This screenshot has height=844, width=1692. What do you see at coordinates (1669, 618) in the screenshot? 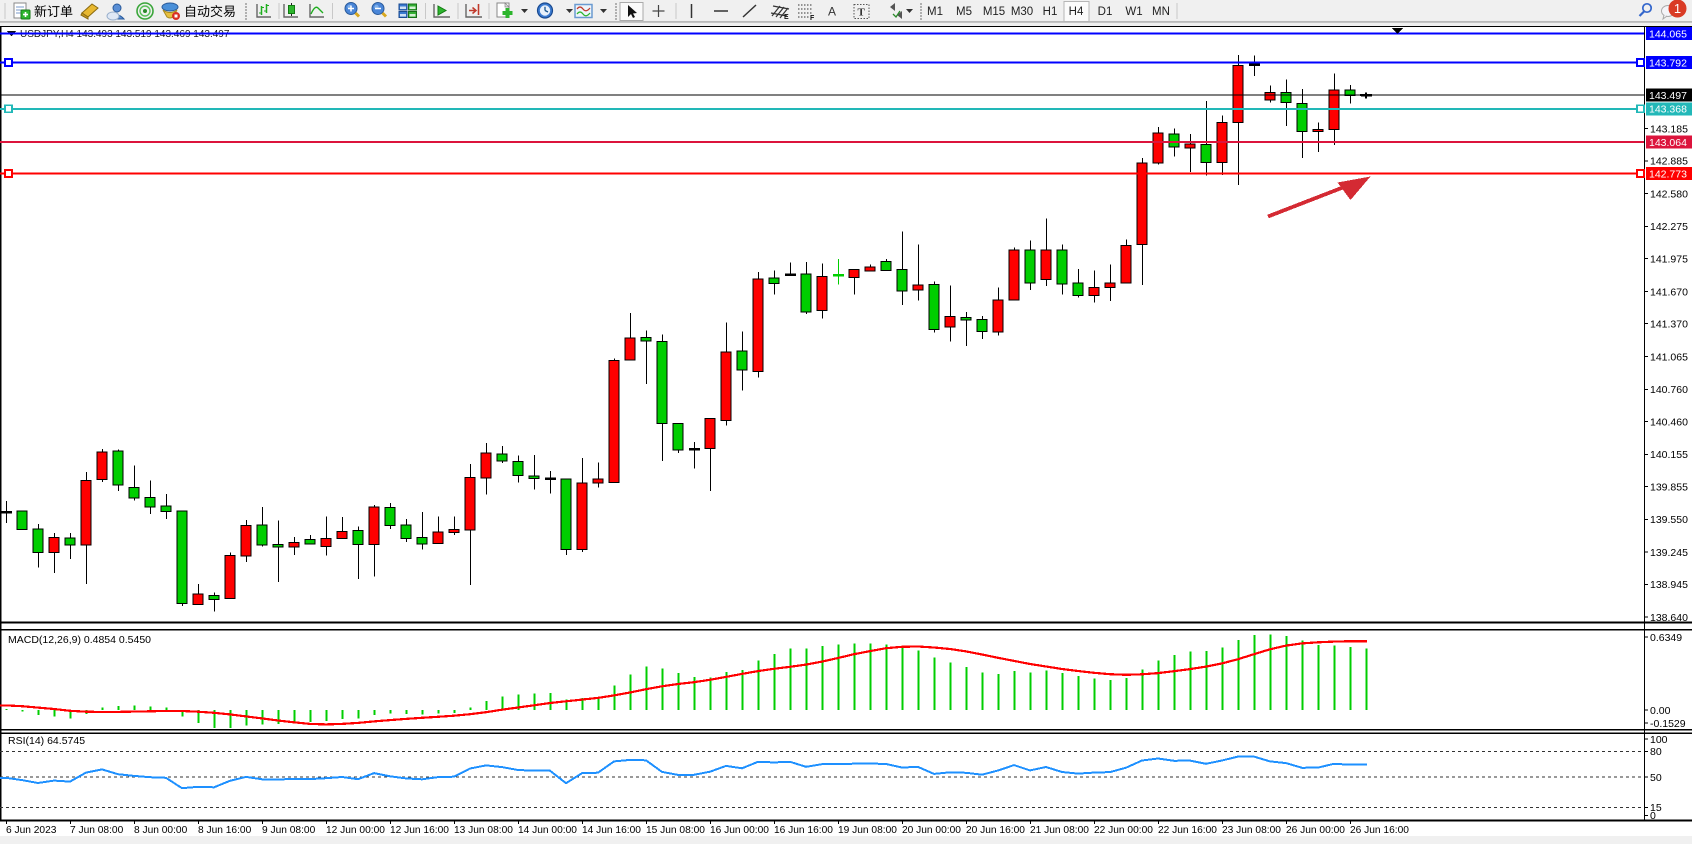
I see `svg-text: 138.640` at bounding box center [1669, 618].